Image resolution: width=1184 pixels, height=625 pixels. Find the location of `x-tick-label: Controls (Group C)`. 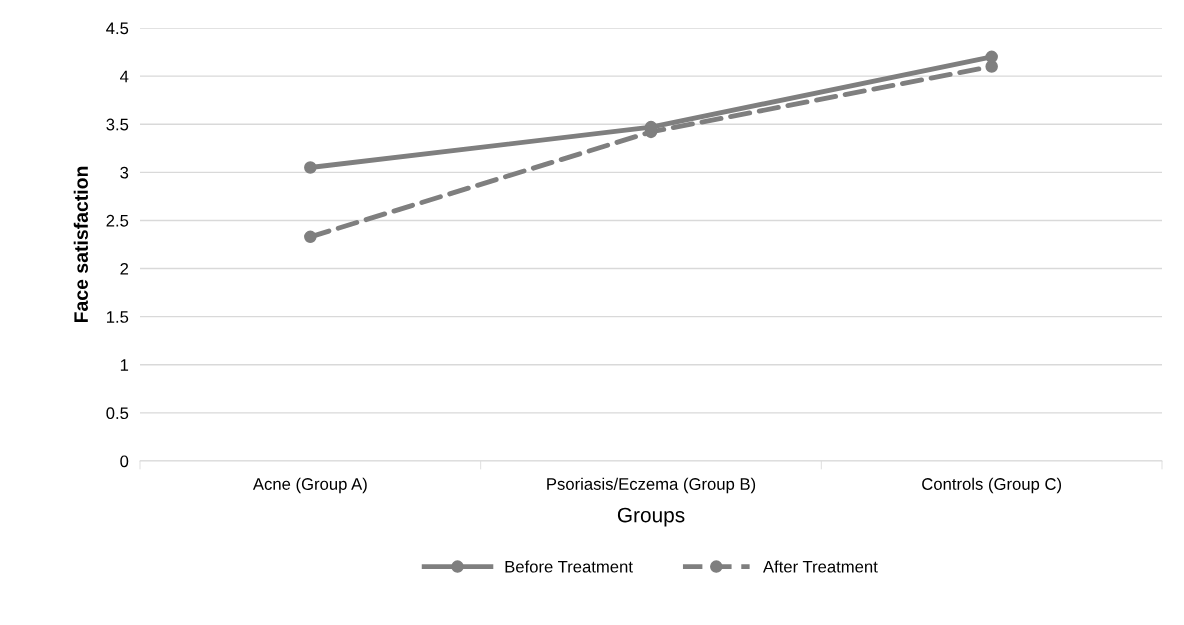

x-tick-label: Controls (Group C) is located at coordinates (992, 485).